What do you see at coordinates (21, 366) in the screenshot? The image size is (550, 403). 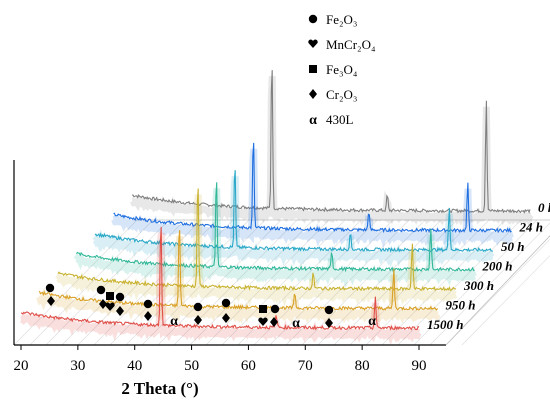 I see `x-tick-label: 20` at bounding box center [21, 366].